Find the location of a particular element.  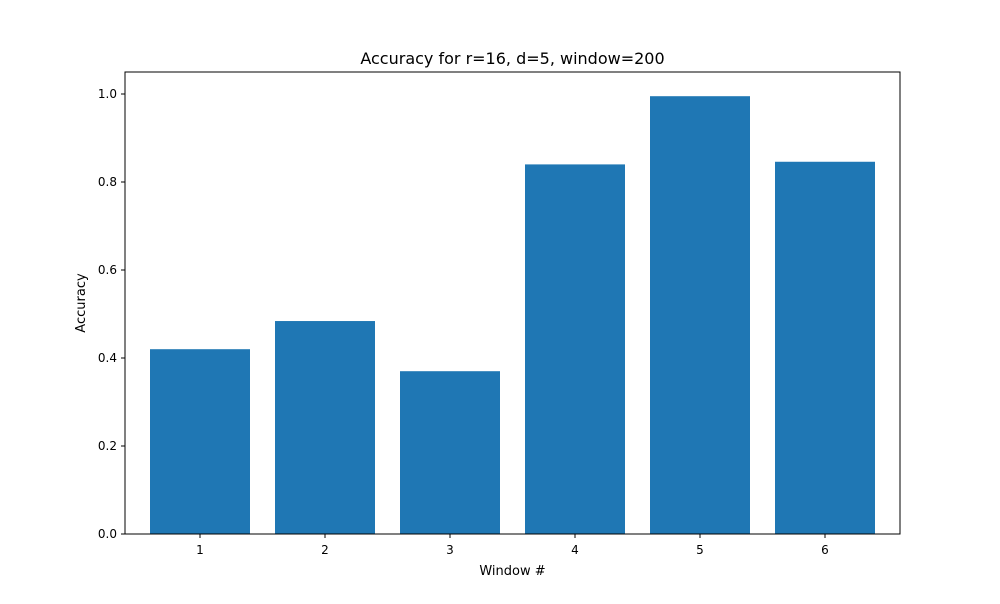

y-axis-label: Accuracy is located at coordinates (81, 303).